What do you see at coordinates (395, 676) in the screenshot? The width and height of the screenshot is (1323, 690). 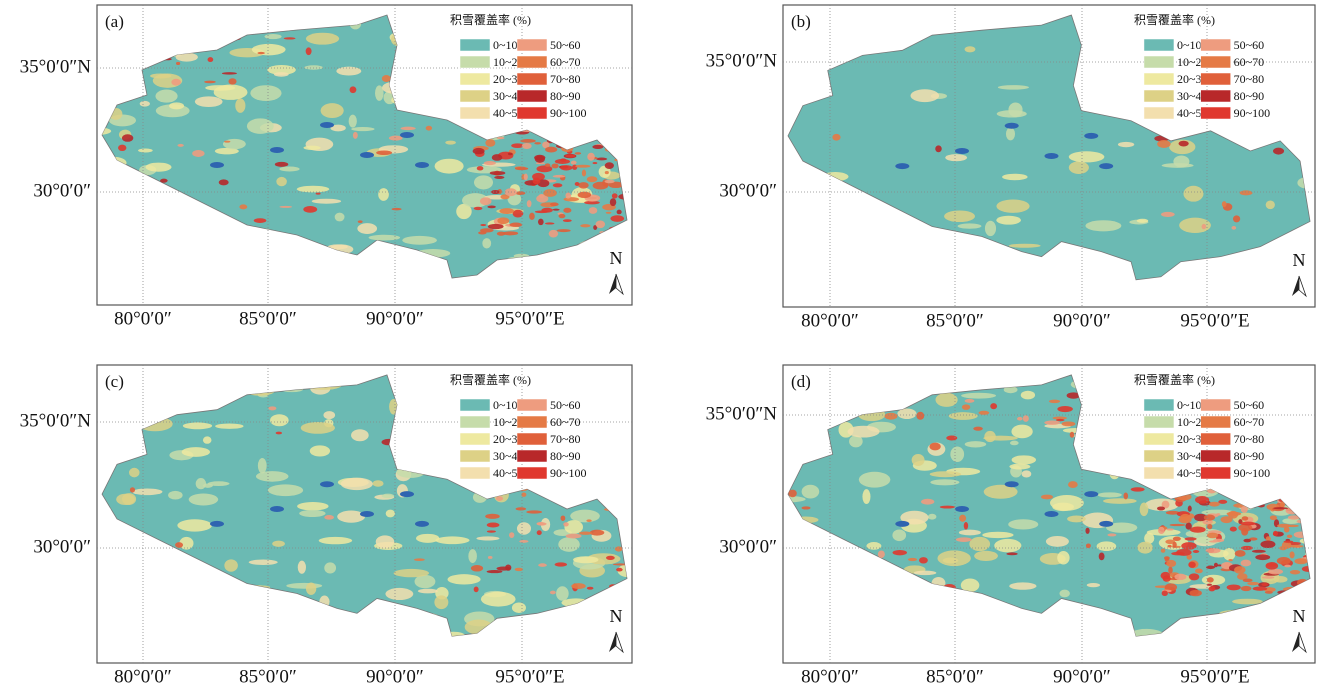 I see `longitude-label: 90°0′0″` at bounding box center [395, 676].